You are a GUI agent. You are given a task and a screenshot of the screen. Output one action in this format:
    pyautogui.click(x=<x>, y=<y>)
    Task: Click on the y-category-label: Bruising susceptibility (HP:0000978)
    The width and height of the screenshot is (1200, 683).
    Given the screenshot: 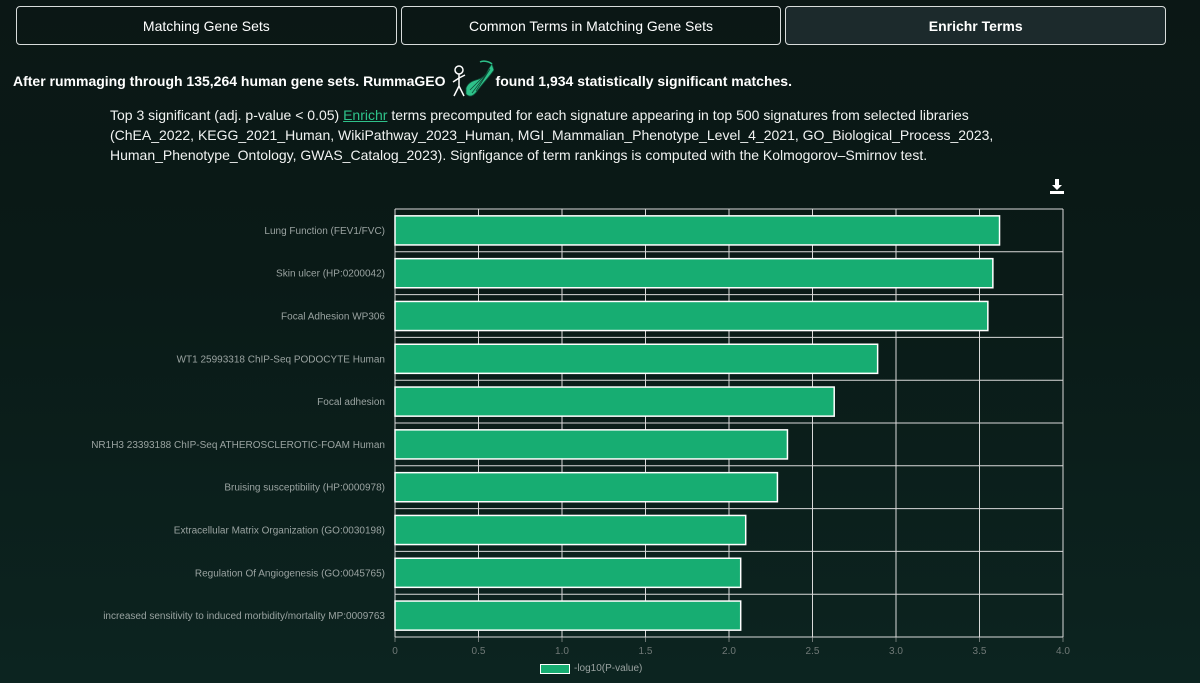 What is the action you would take?
    pyautogui.click(x=304, y=488)
    